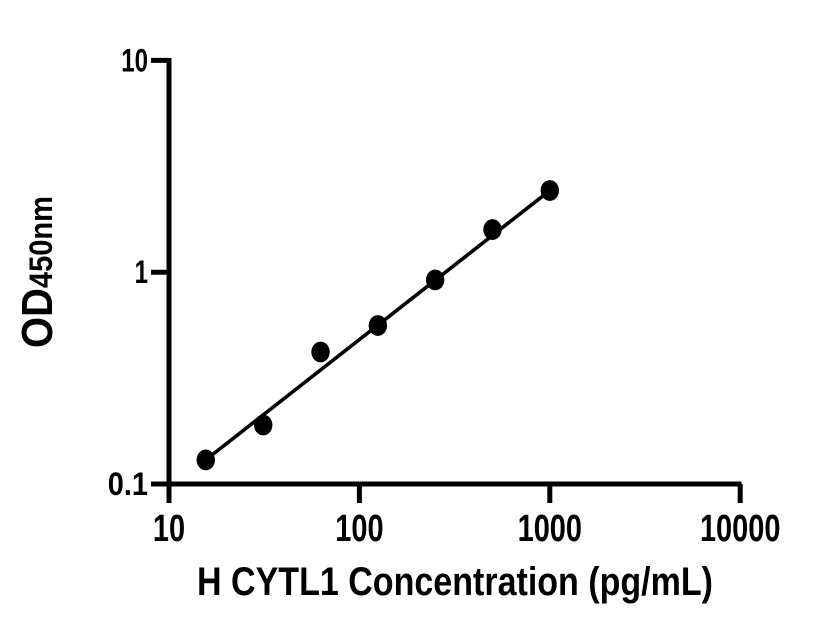 This screenshot has height=640, width=816. I want to click on x-axis-tick-label: 10000, so click(740, 529).